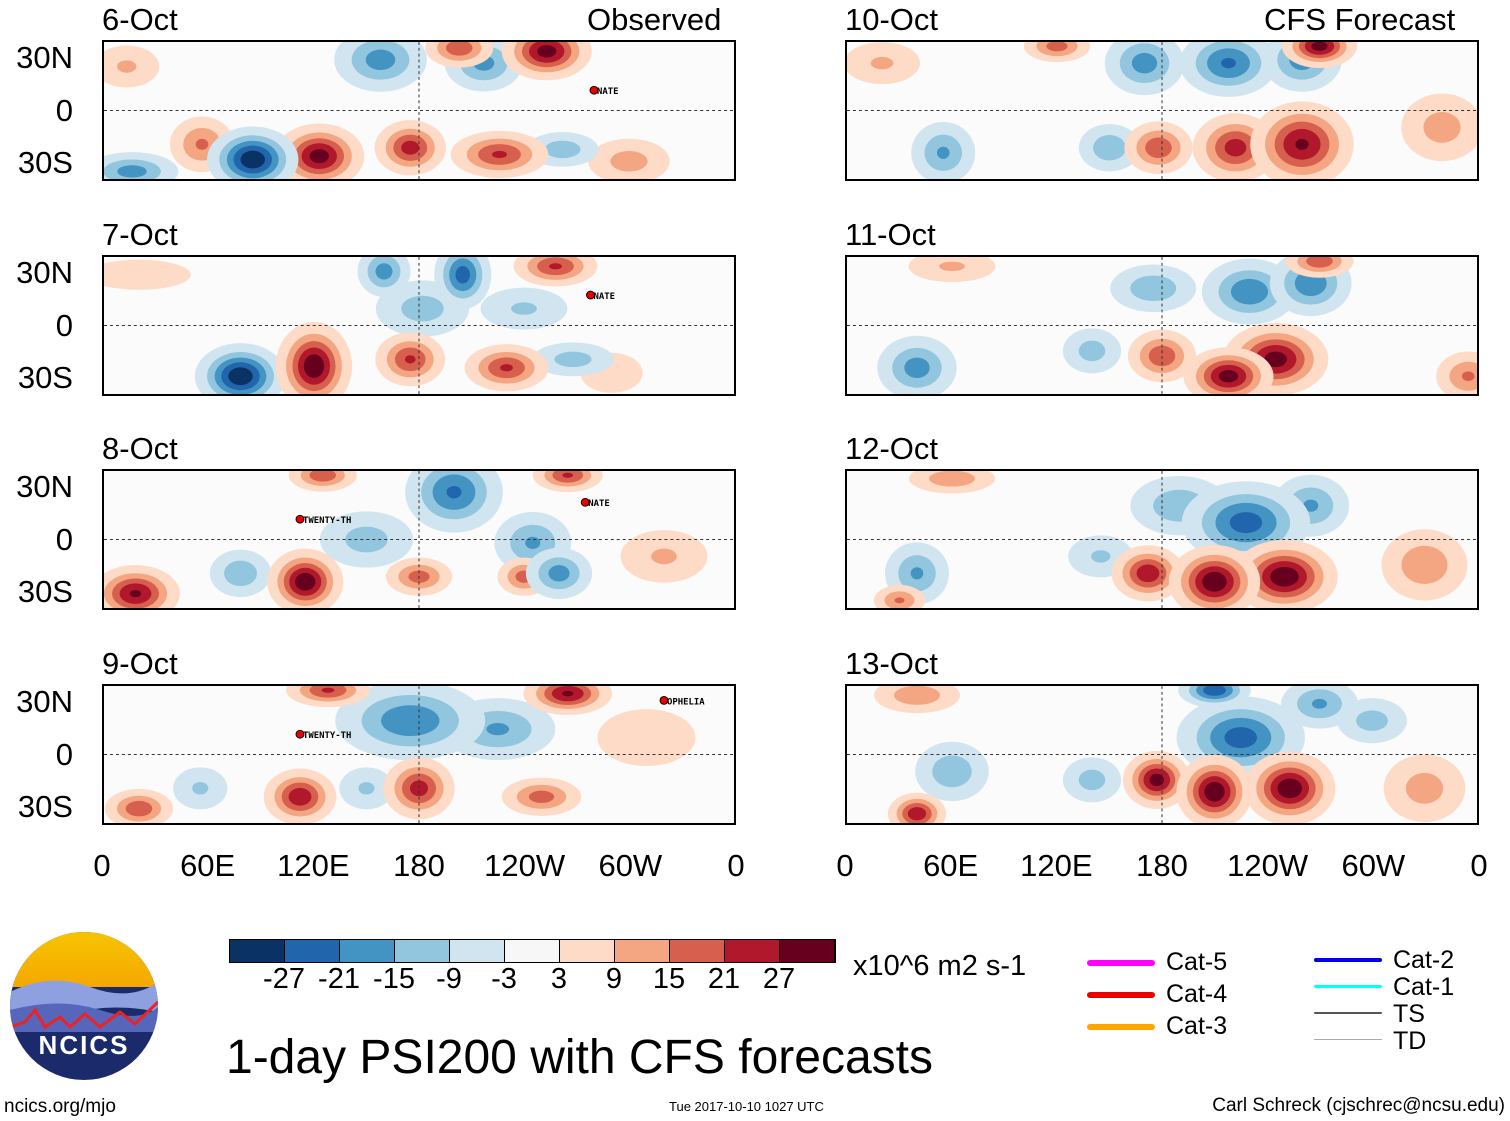 The height and width of the screenshot is (1121, 1510). I want to click on legend-label: Cat-5, so click(1197, 962).